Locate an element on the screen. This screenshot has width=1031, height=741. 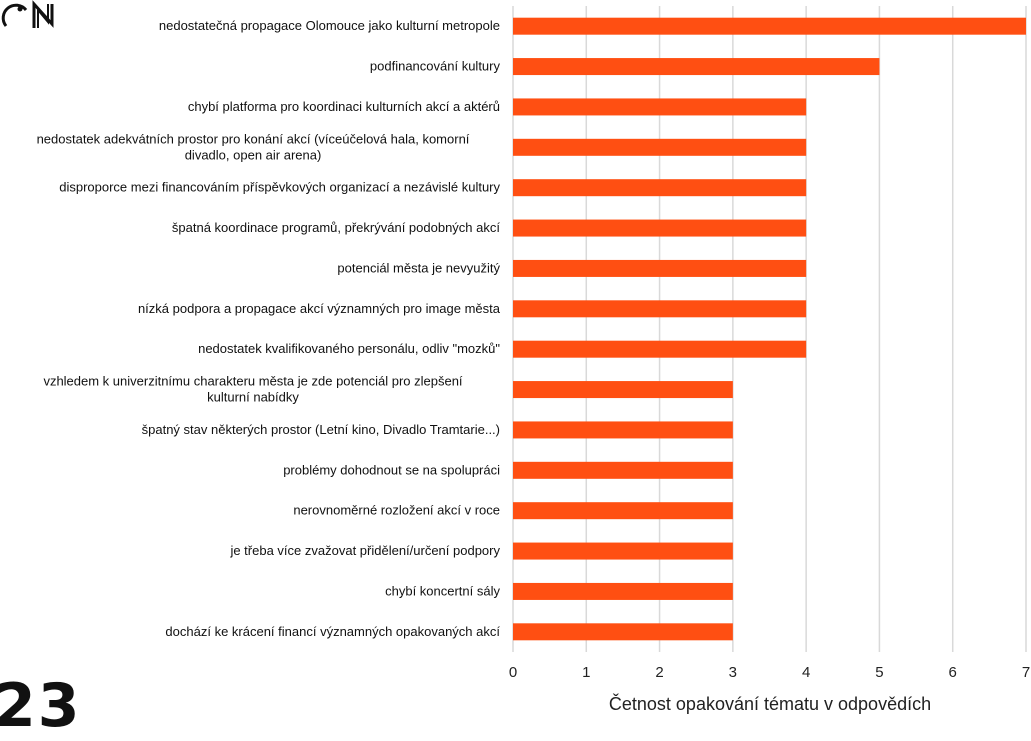
category-label: nerovnoměrné rozložení akcí v roce is located at coordinates (396, 510).